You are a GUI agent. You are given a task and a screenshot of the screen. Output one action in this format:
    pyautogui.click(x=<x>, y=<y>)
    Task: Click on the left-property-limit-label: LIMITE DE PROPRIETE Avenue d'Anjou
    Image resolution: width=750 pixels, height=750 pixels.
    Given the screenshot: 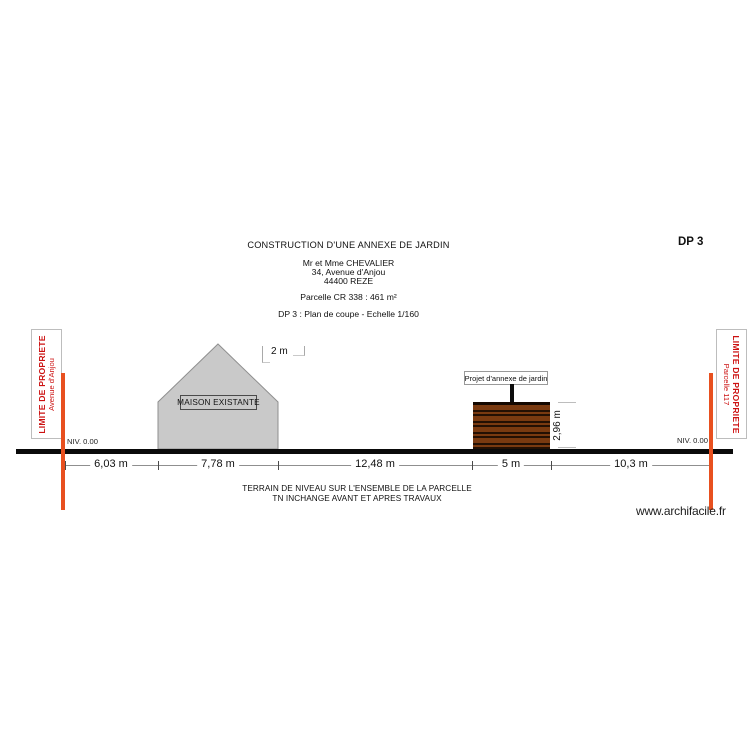 What is the action you would take?
    pyautogui.click(x=46, y=384)
    